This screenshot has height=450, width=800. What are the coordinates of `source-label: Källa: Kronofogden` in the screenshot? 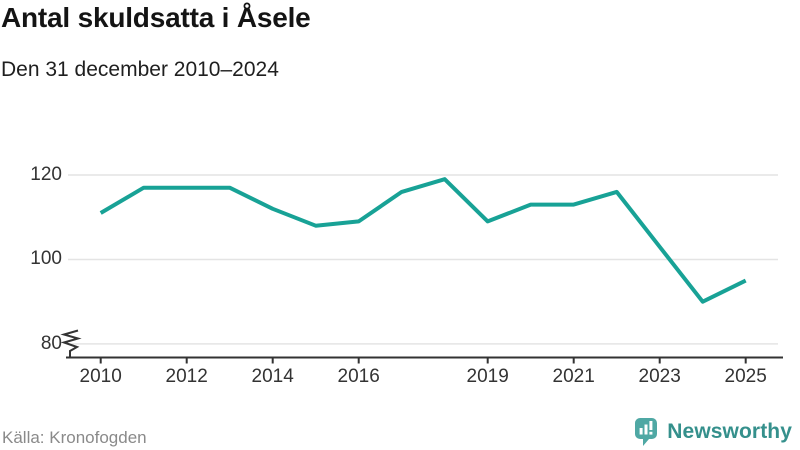 It's located at (74, 437).